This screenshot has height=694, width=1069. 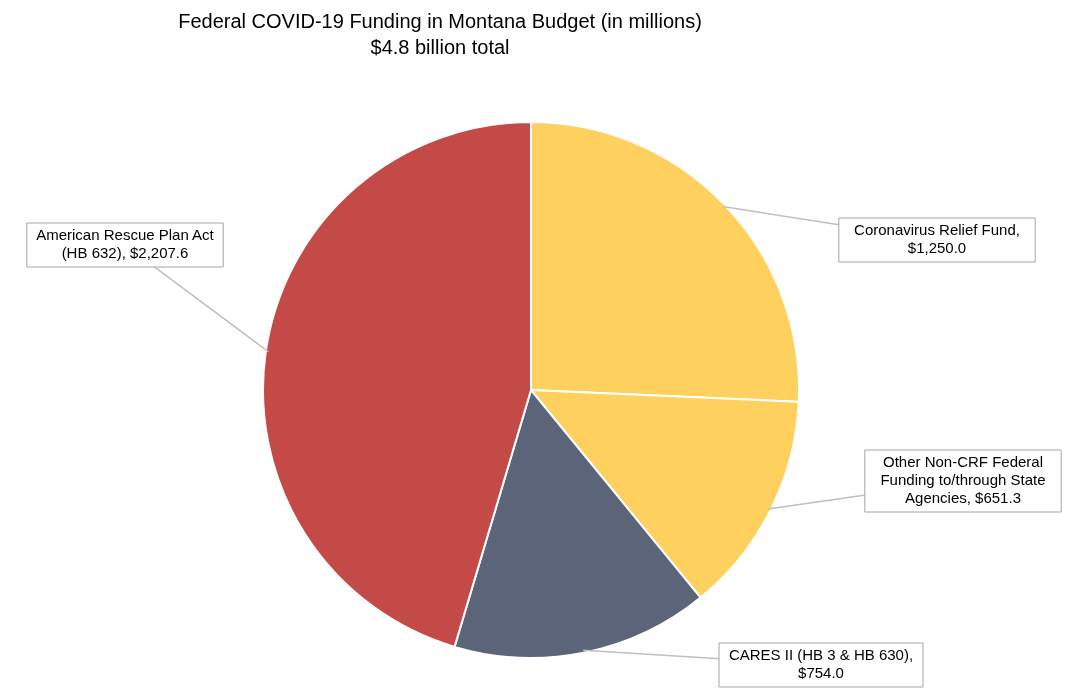 I want to click on slice-label: American Rescue Plan Act (HB 632), $2,207.6, so click(x=125, y=243).